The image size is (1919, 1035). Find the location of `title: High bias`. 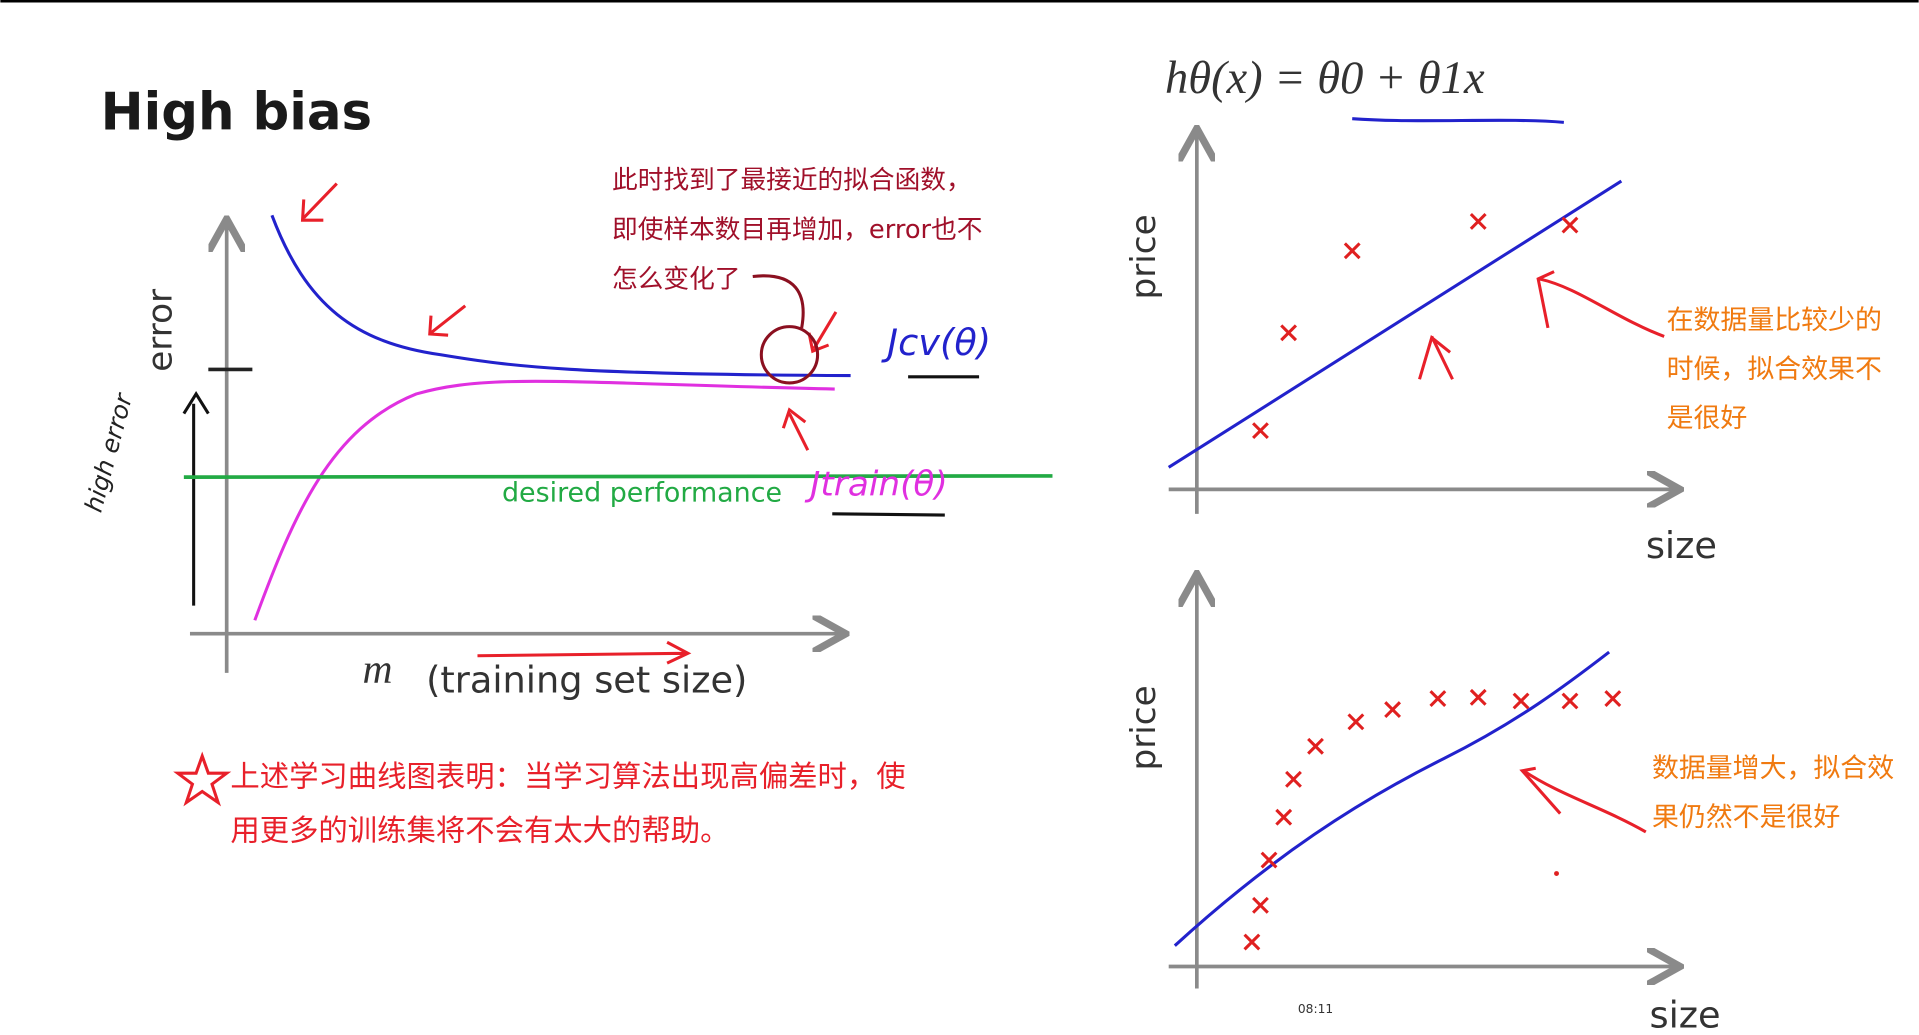

title: High bias is located at coordinates (236, 113).